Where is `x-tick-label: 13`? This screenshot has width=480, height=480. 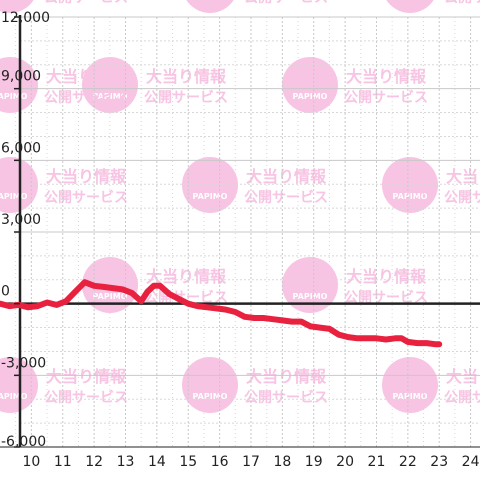 x-tick-label: 13 is located at coordinates (126, 462).